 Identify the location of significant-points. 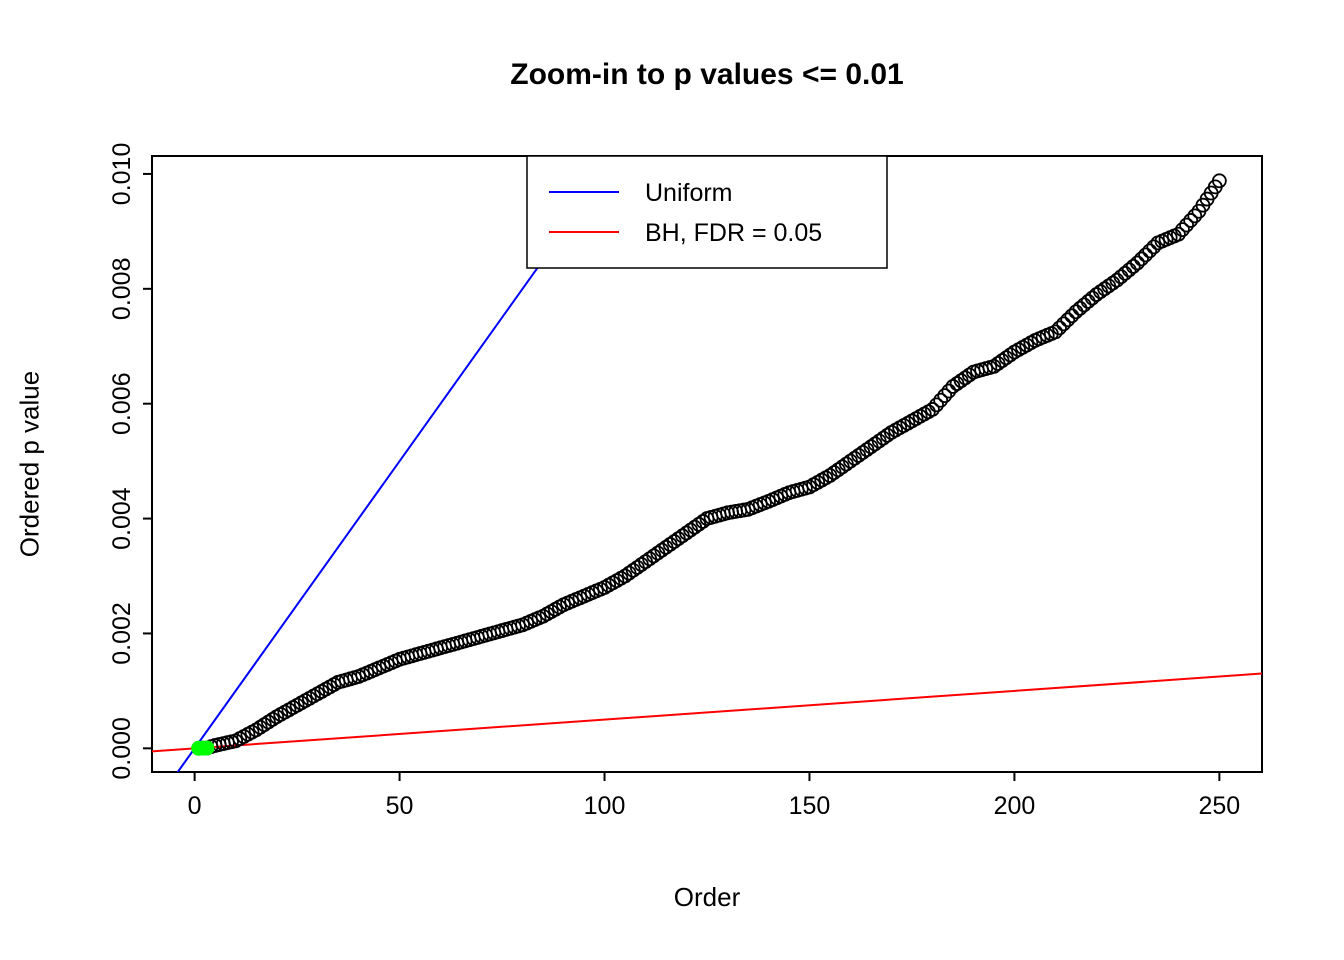
(203, 748).